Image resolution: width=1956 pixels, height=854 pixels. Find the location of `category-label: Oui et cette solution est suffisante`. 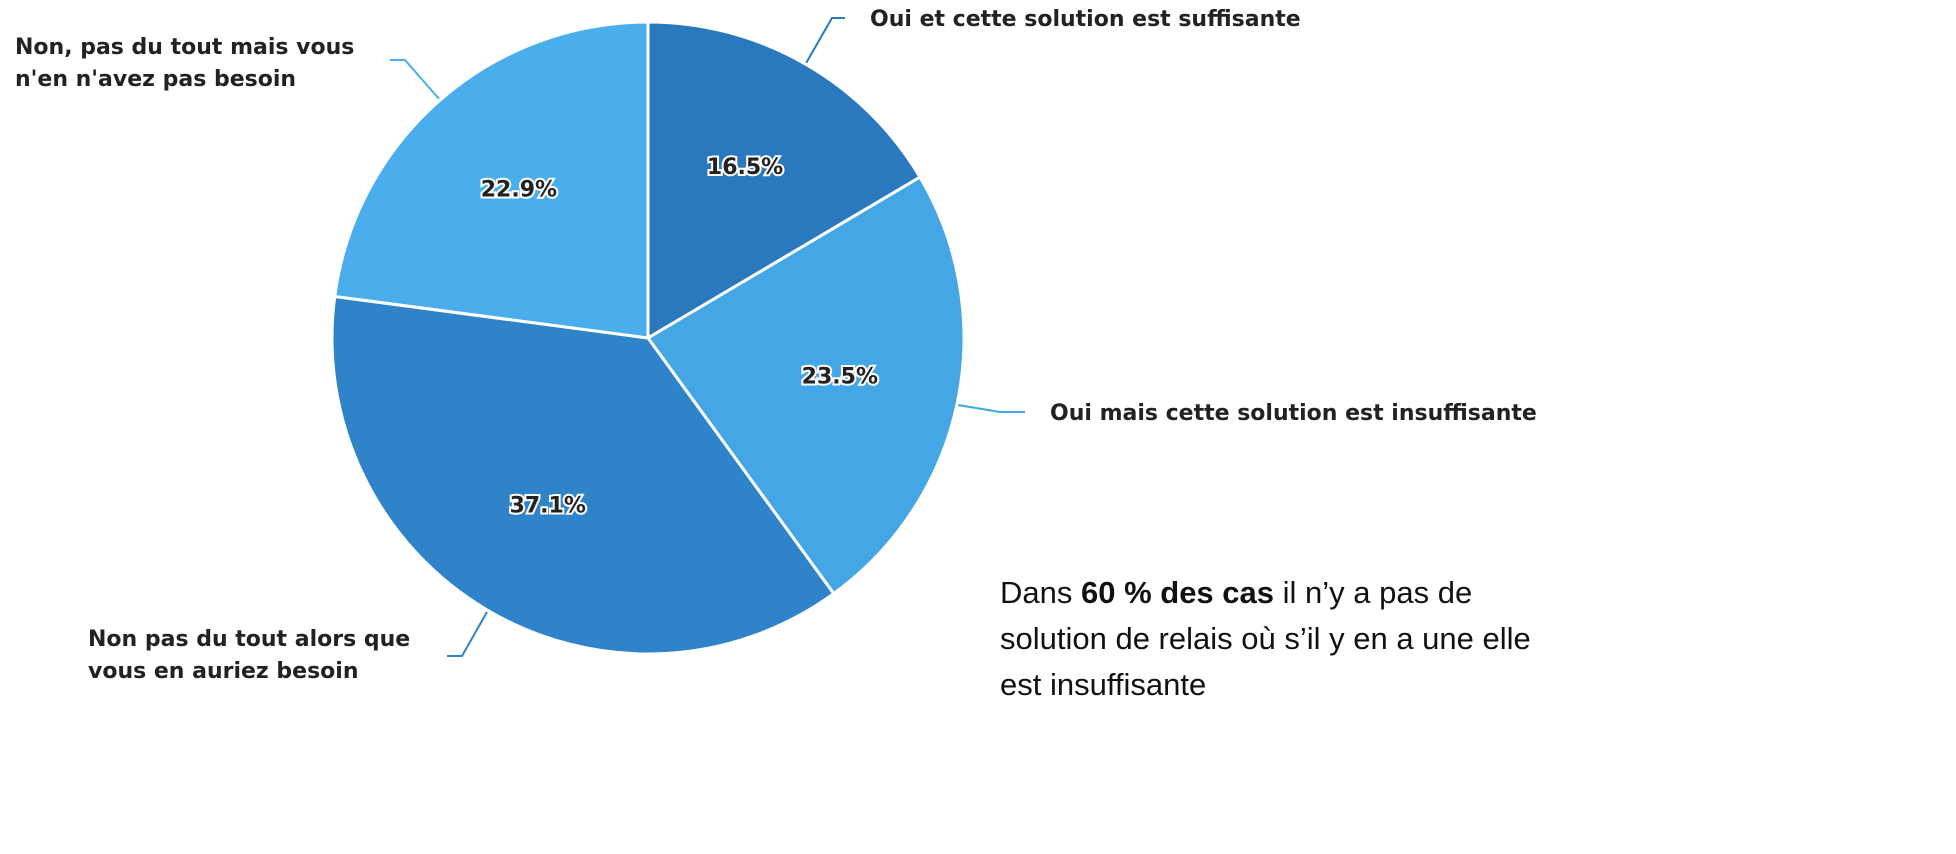

category-label: Oui et cette solution est suffisante is located at coordinates (1085, 19).